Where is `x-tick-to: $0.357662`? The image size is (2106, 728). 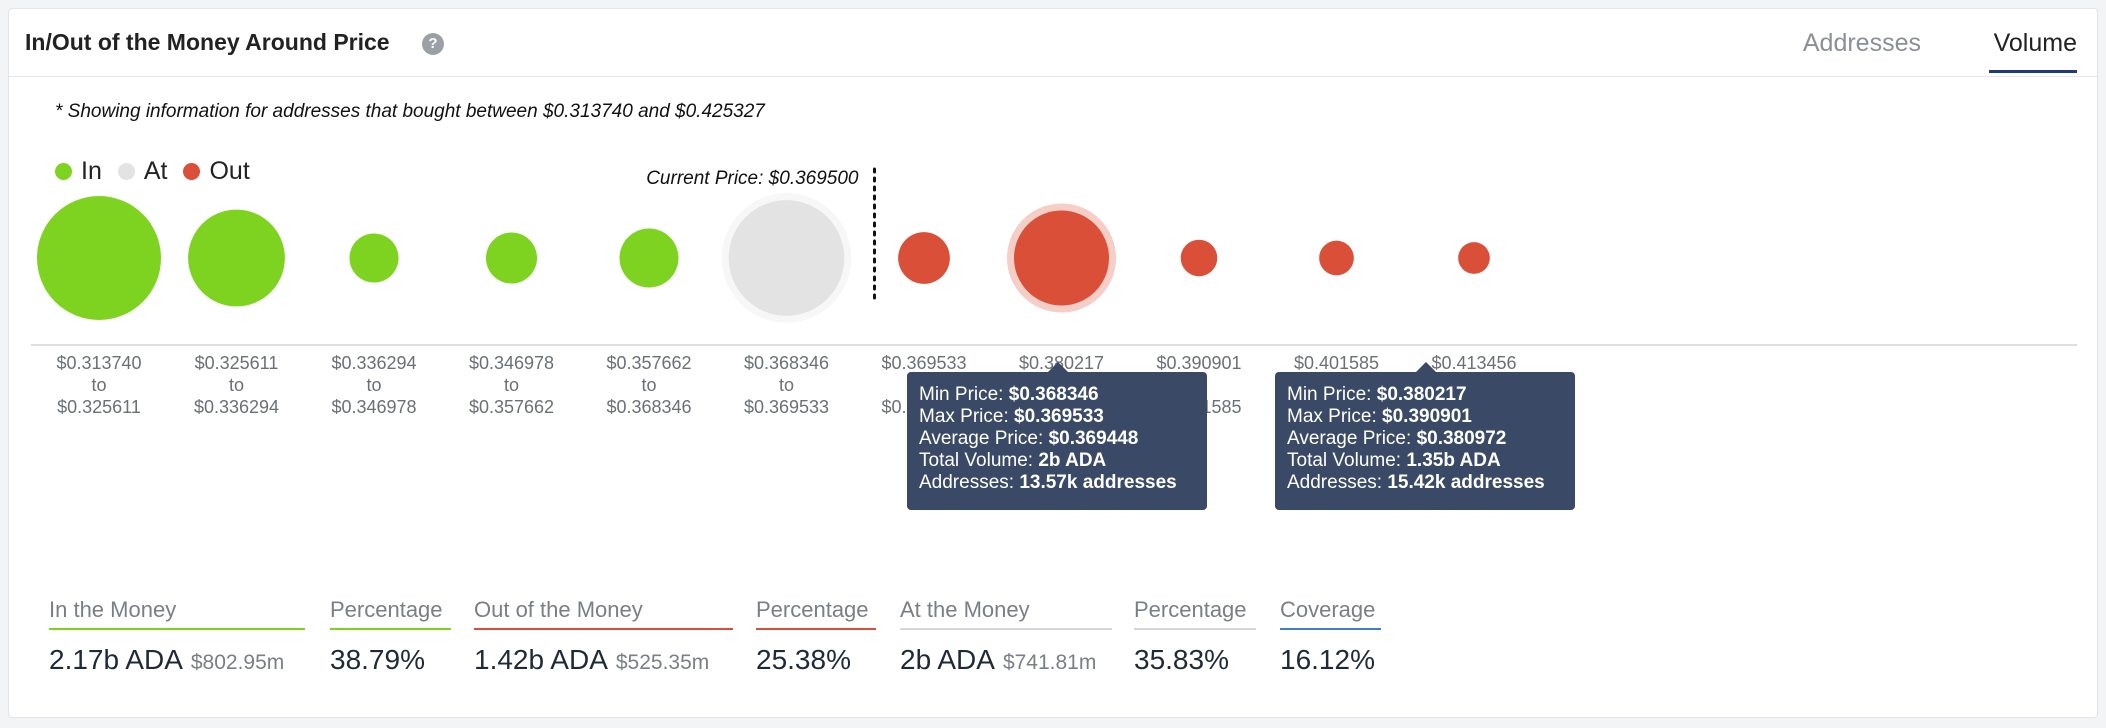
x-tick-to: $0.357662 is located at coordinates (511, 407).